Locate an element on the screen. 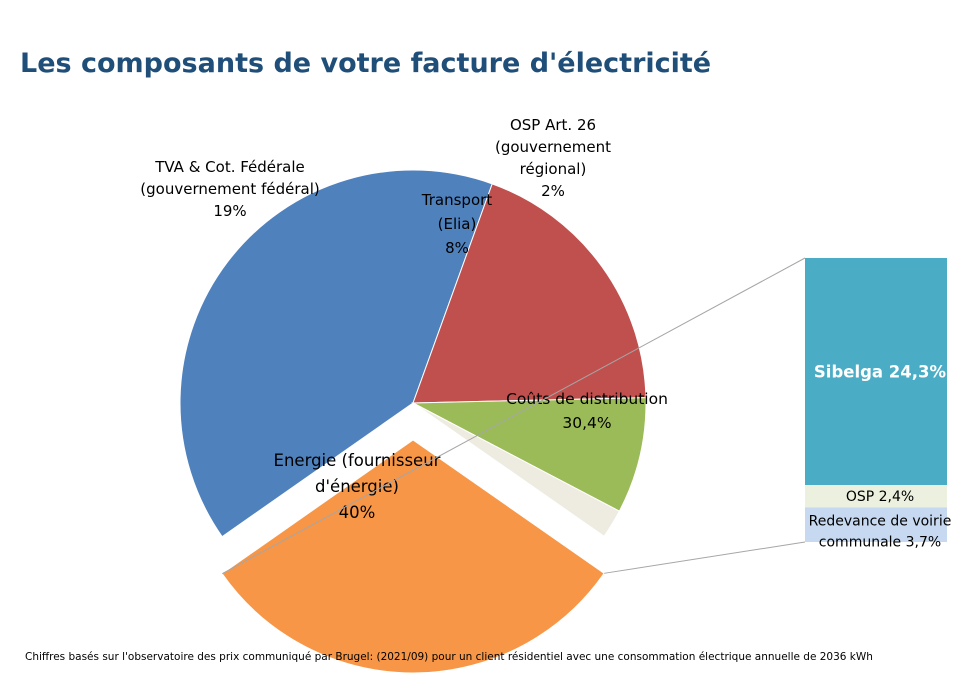 Image resolution: width=960 pixels, height=689 pixels. pie-slice-transport is located at coordinates (529, 454).